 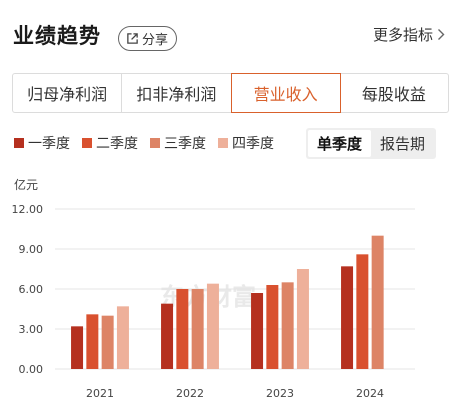 I want to click on tab-revenue: 营业收入, so click(x=285, y=93).